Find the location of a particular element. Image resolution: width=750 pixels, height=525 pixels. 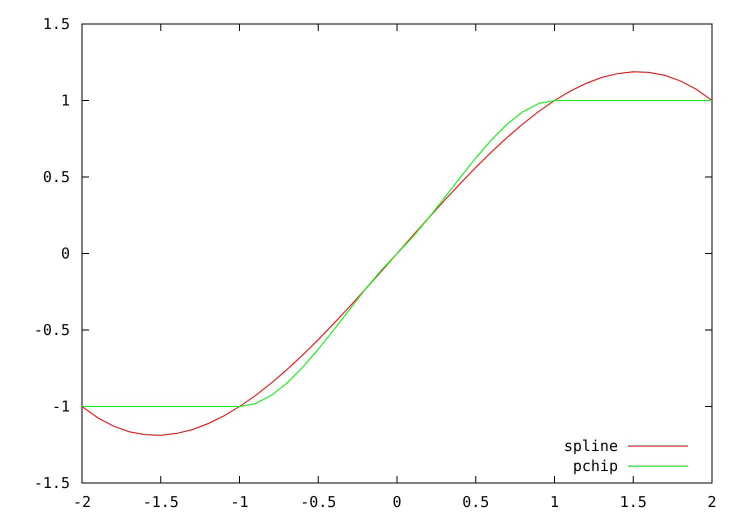

x-tick-label: -1 is located at coordinates (239, 502).